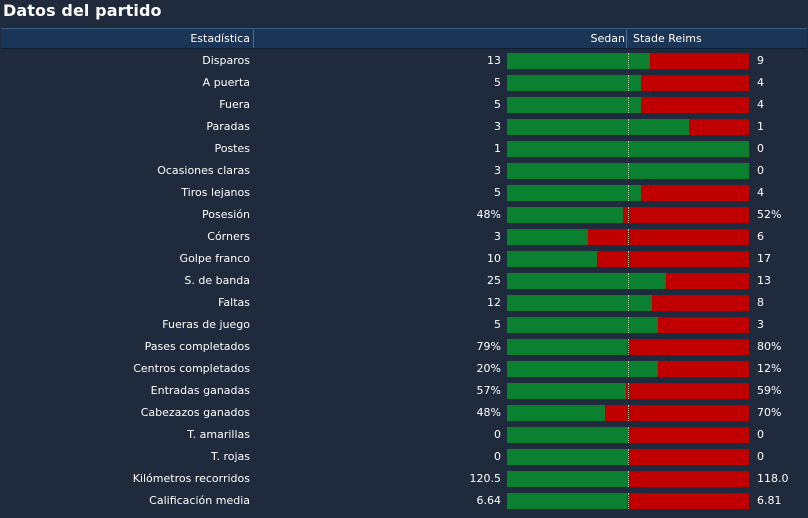  What do you see at coordinates (226, 214) in the screenshot?
I see `stat-label: Posesión` at bounding box center [226, 214].